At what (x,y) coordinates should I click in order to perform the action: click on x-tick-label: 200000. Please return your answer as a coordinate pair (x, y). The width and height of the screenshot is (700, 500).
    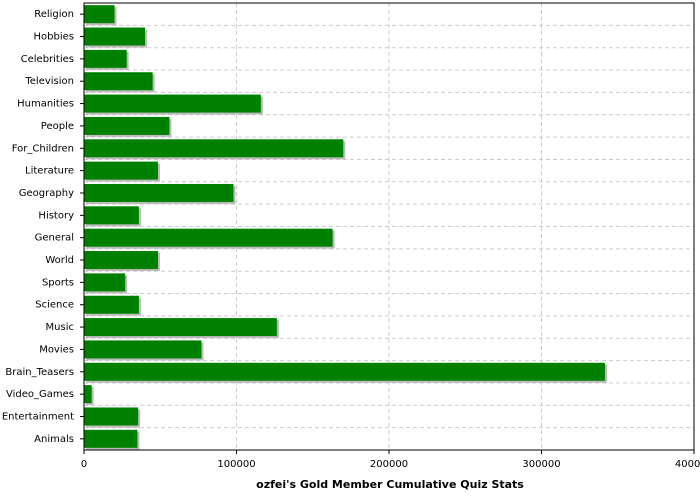
    Looking at the image, I should click on (389, 464).